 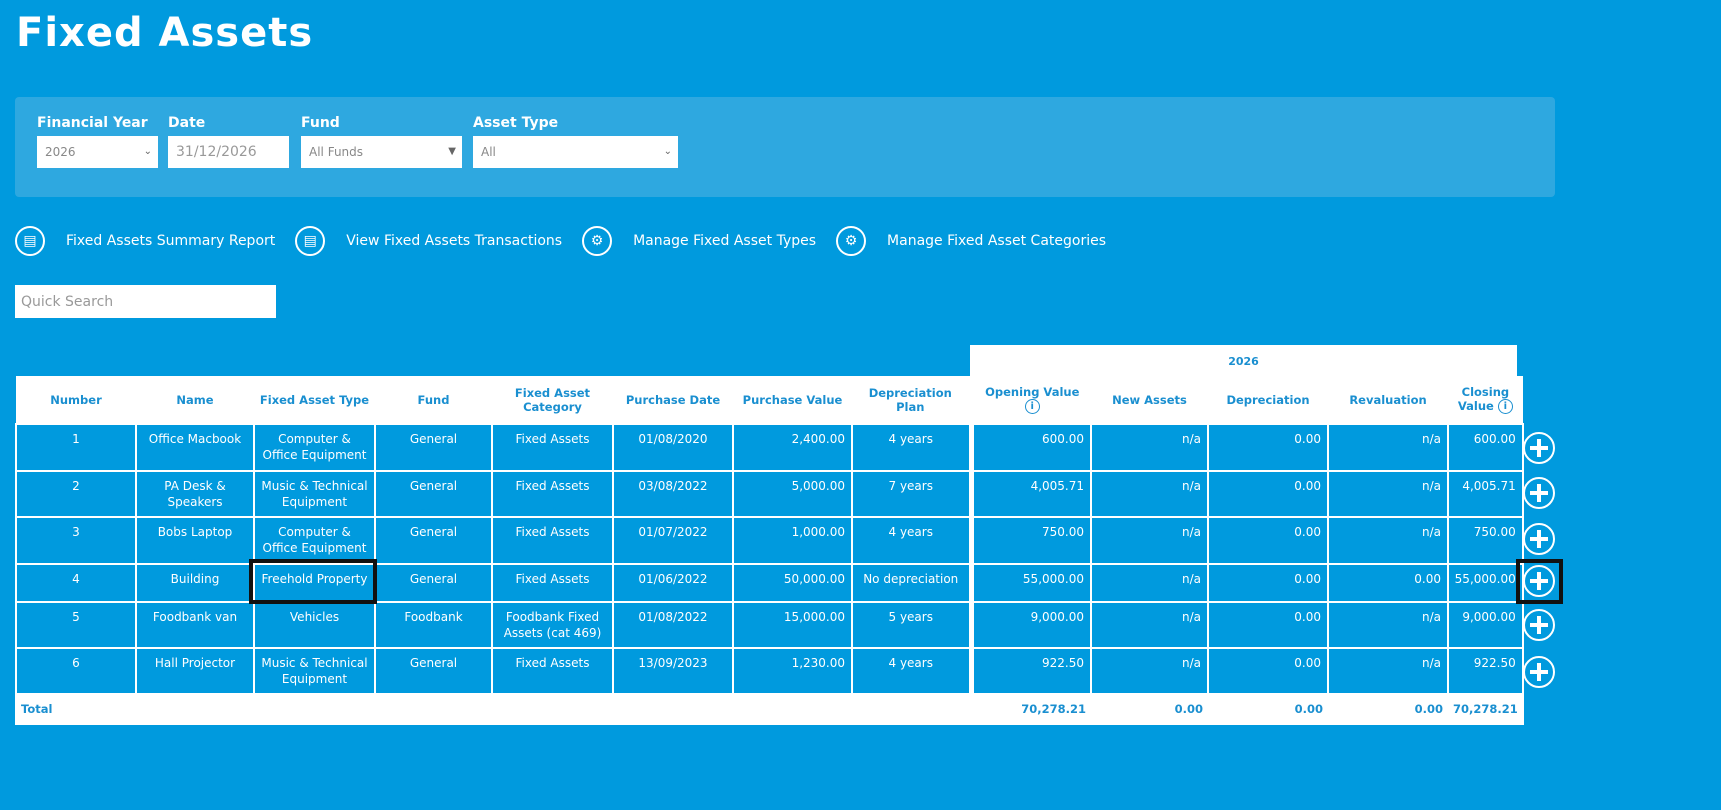 What do you see at coordinates (1388, 709) in the screenshot?
I see `total-revaluation: 0.00` at bounding box center [1388, 709].